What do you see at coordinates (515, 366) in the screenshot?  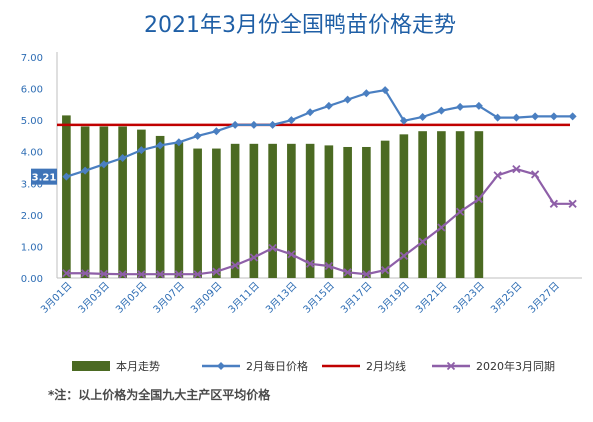 I see `legend-label: 2020年3月同期` at bounding box center [515, 366].